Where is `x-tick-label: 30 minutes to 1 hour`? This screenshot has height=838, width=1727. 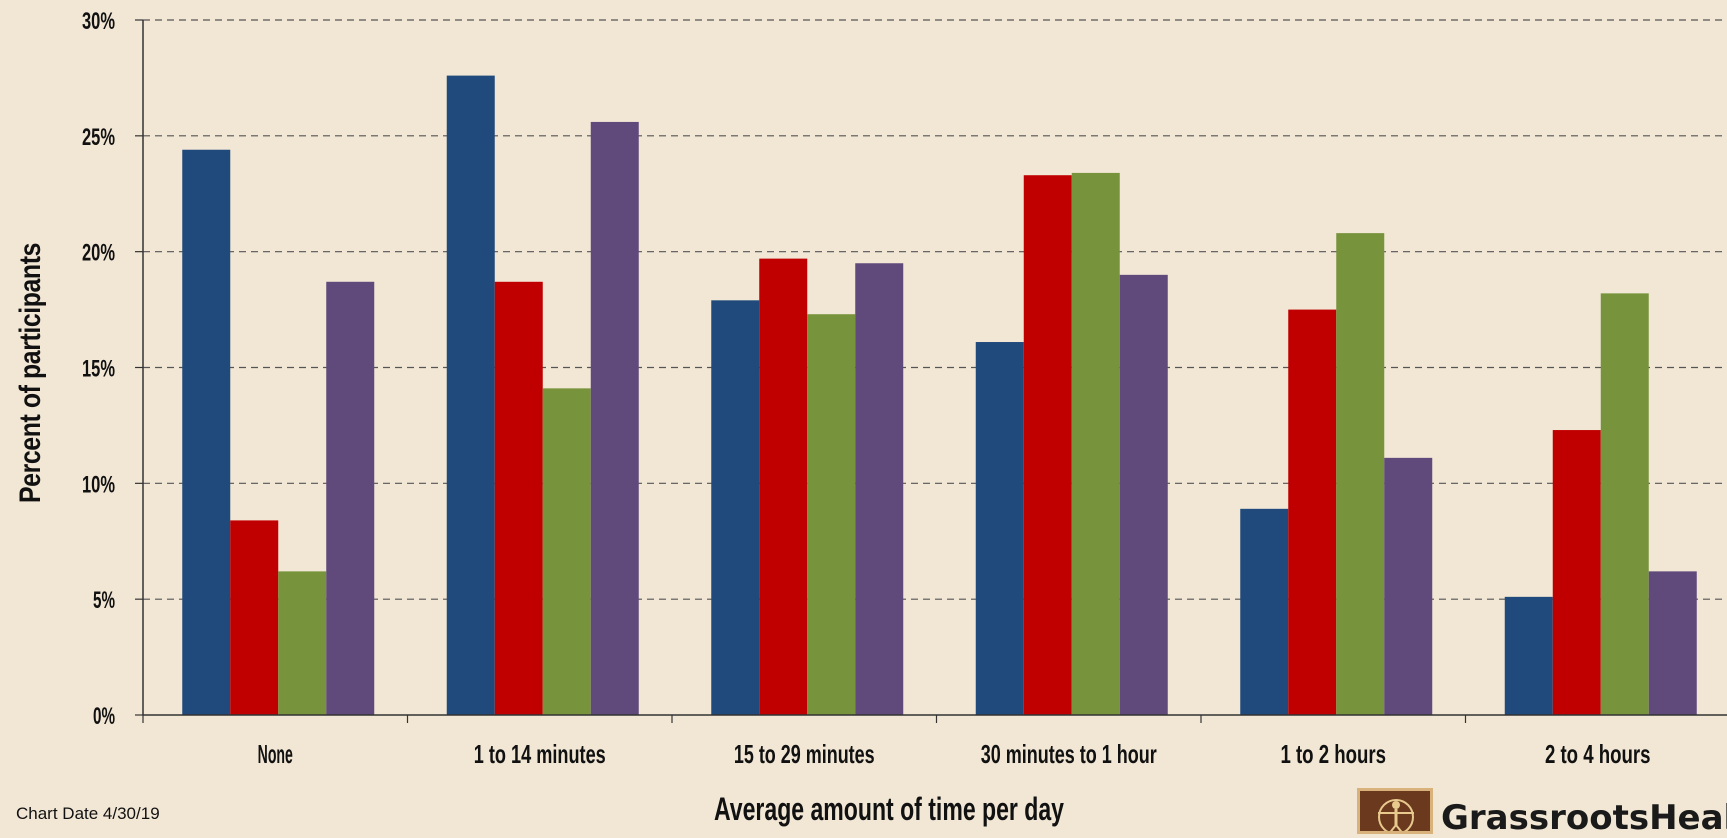 x-tick-label: 30 minutes to 1 hour is located at coordinates (1069, 754).